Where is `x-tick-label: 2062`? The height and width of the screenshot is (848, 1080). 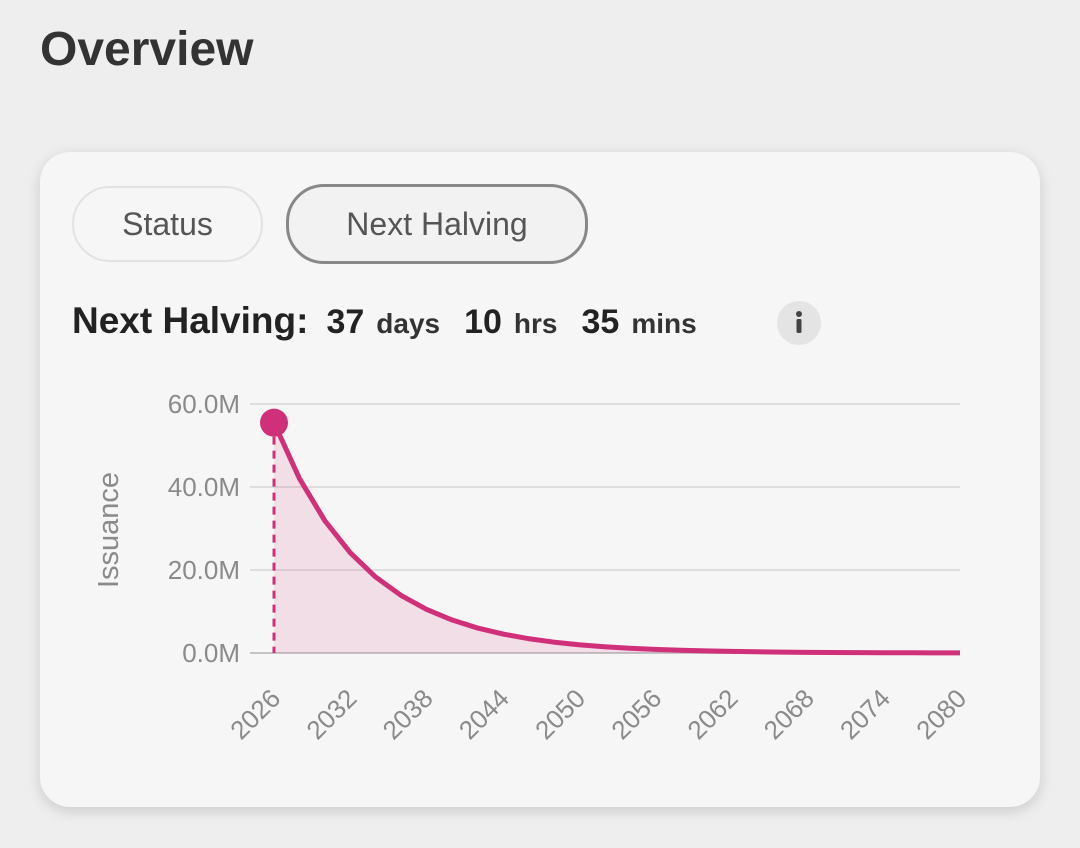
x-tick-label: 2062 is located at coordinates (712, 714).